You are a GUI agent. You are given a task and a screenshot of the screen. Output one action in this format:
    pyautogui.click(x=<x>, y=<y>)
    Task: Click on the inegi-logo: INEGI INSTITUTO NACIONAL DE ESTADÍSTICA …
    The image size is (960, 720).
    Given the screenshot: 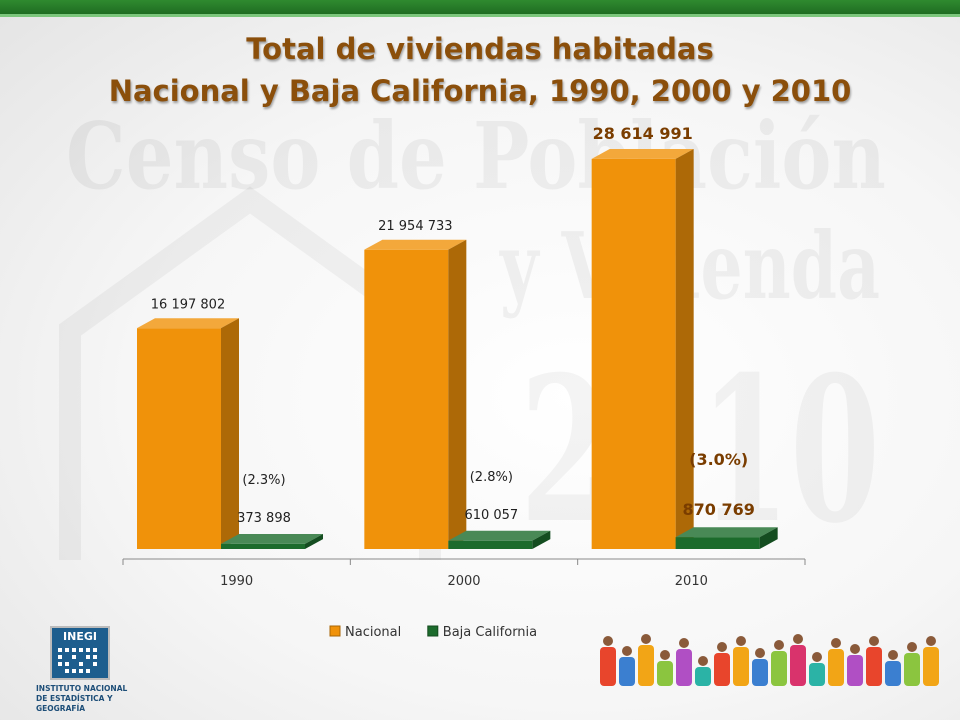 What is the action you would take?
    pyautogui.click(x=81, y=666)
    